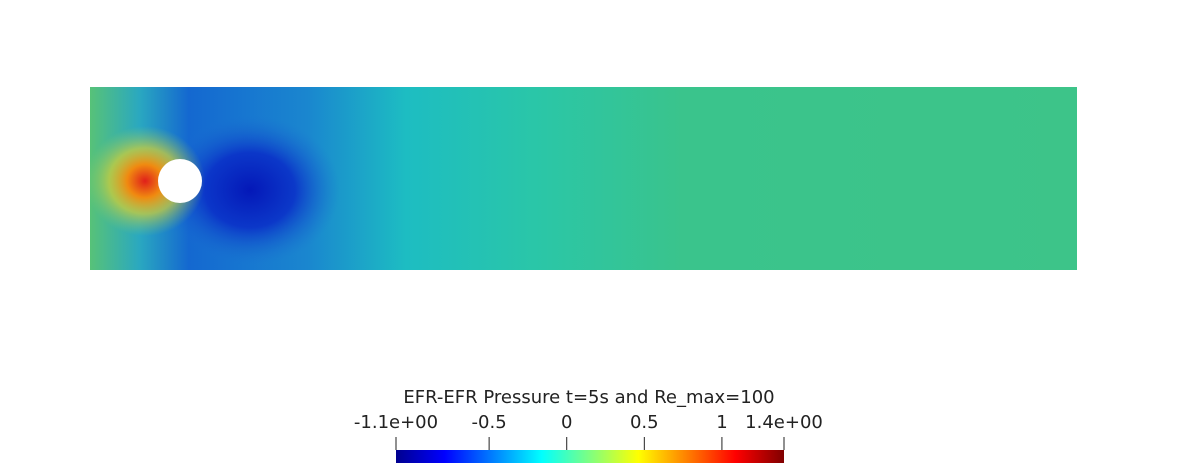 This screenshot has width=1177, height=468. Describe the element at coordinates (396, 422) in the screenshot. I see `colorbar-tick-label: -1.1e+00` at that location.